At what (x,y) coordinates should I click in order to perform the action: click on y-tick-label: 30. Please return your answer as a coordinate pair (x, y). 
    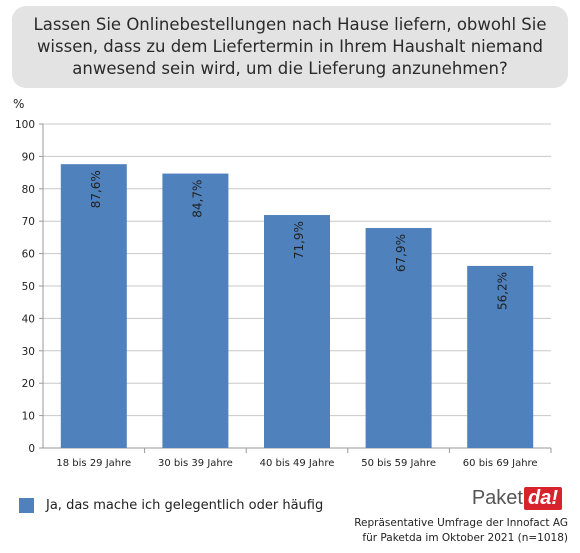
    Looking at the image, I should click on (28, 352).